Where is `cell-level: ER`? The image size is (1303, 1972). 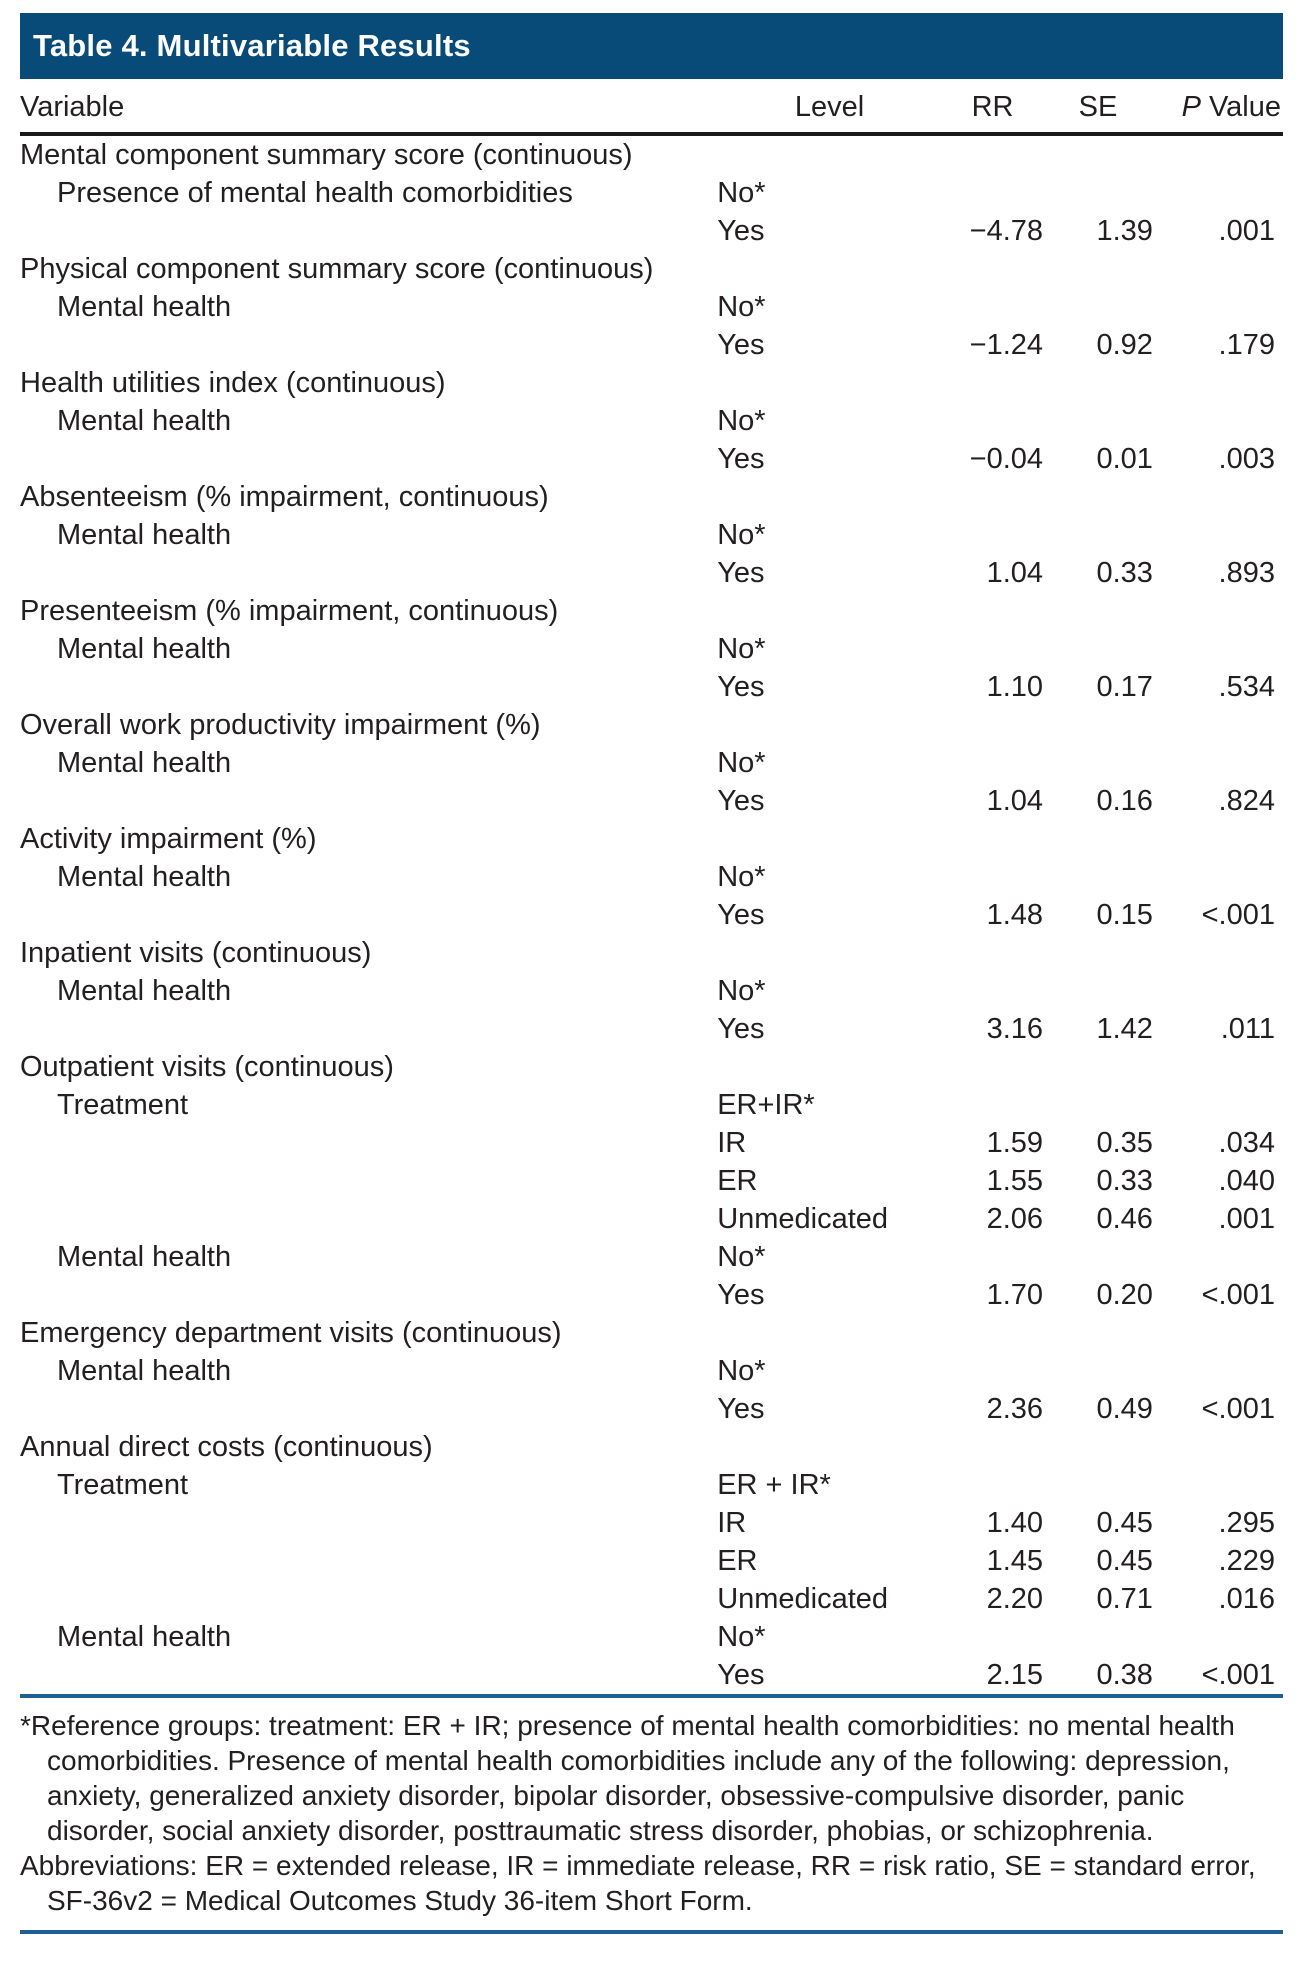
cell-level: ER is located at coordinates (737, 1560).